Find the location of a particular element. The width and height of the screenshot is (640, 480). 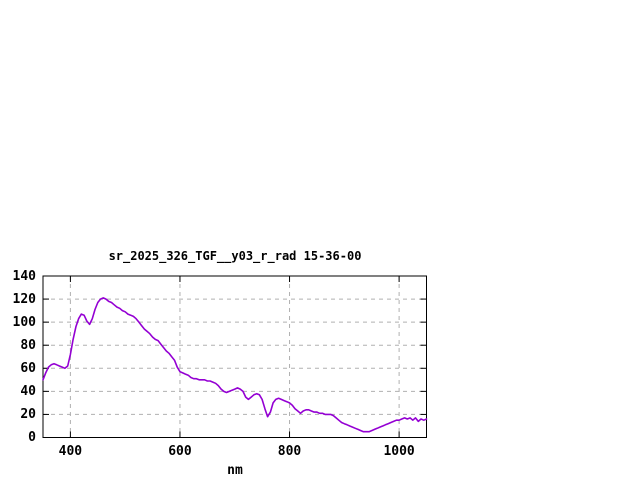

y-tick-label: 80 is located at coordinates (28, 345).